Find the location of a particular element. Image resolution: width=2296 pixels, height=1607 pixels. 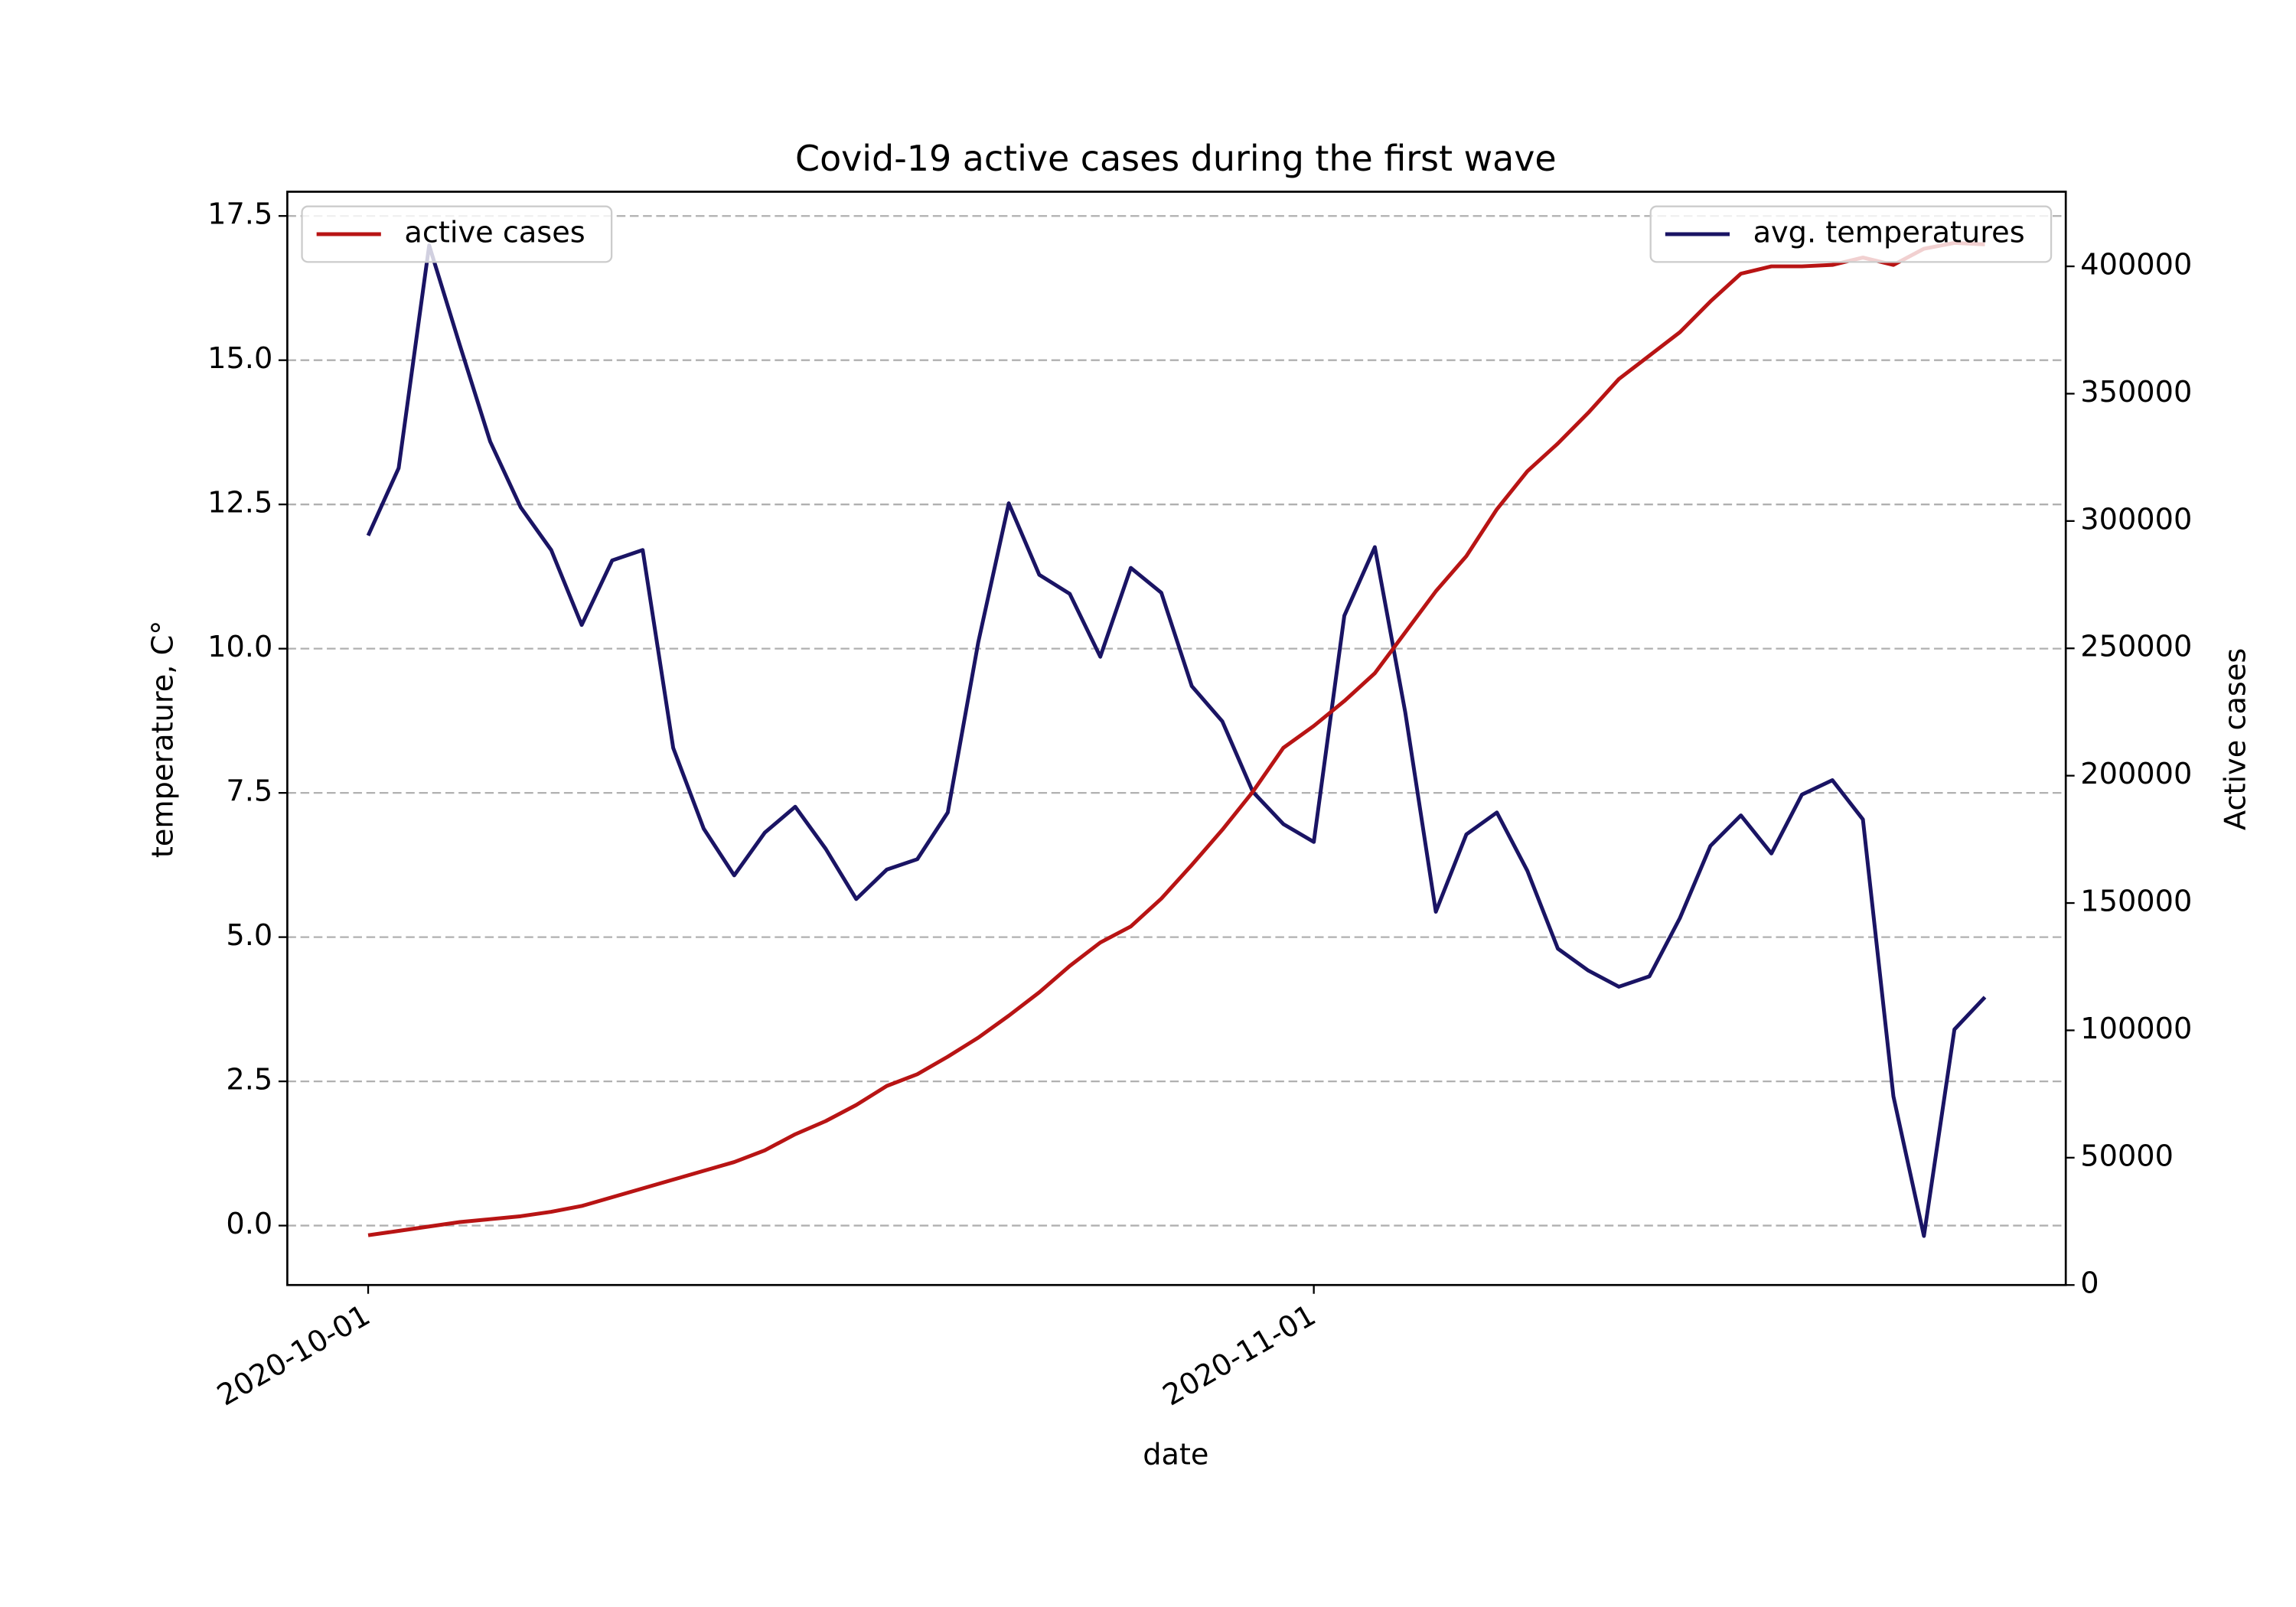

y-tick-label: 15.0 is located at coordinates (239, 358).